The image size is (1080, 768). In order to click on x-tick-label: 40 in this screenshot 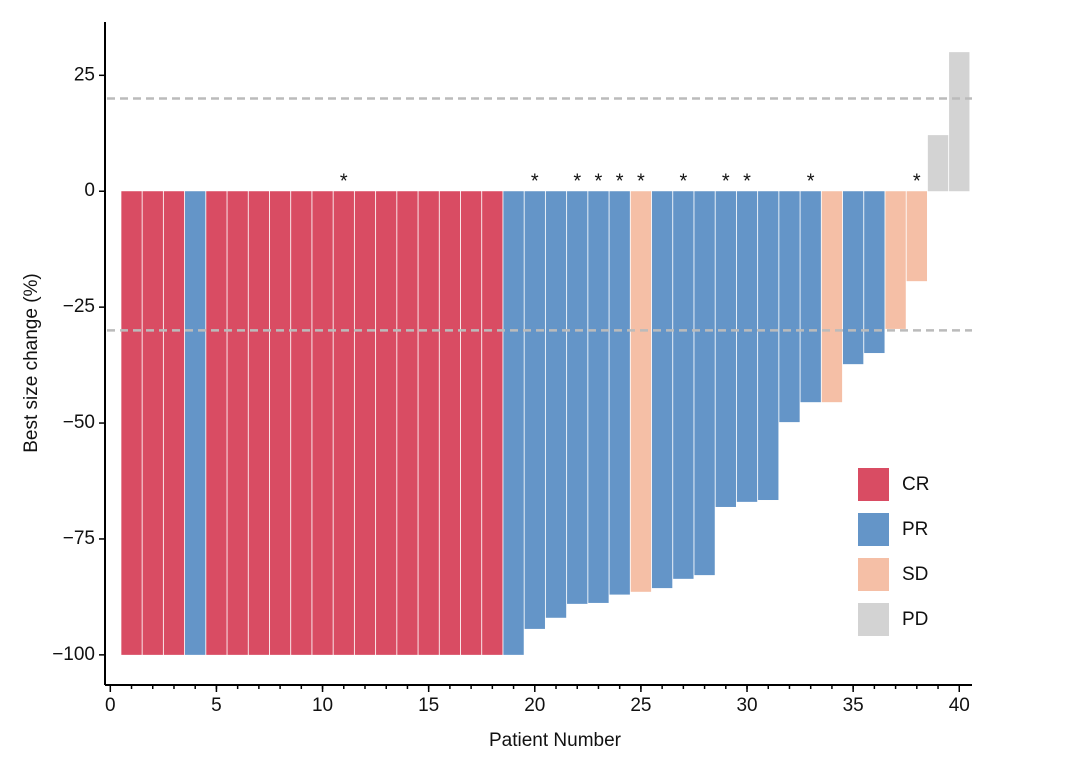, I will do `click(959, 705)`.